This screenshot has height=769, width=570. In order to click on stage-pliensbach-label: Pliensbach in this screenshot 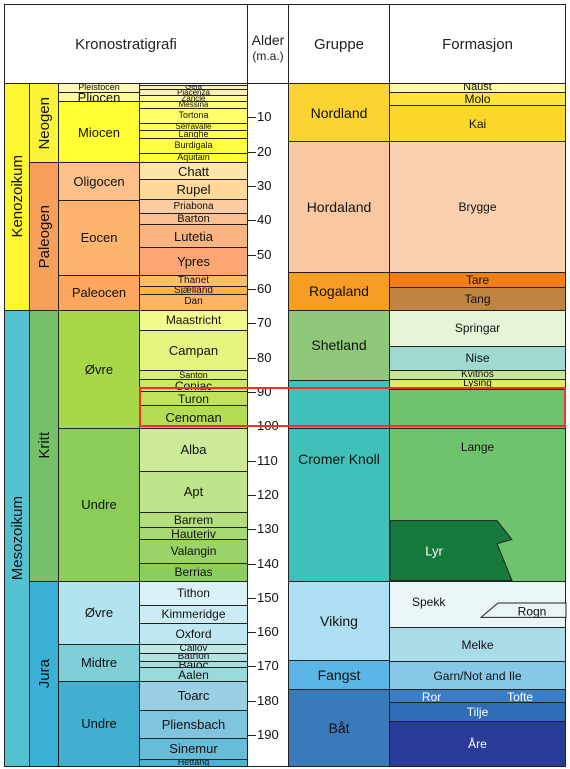, I will do `click(193, 724)`.